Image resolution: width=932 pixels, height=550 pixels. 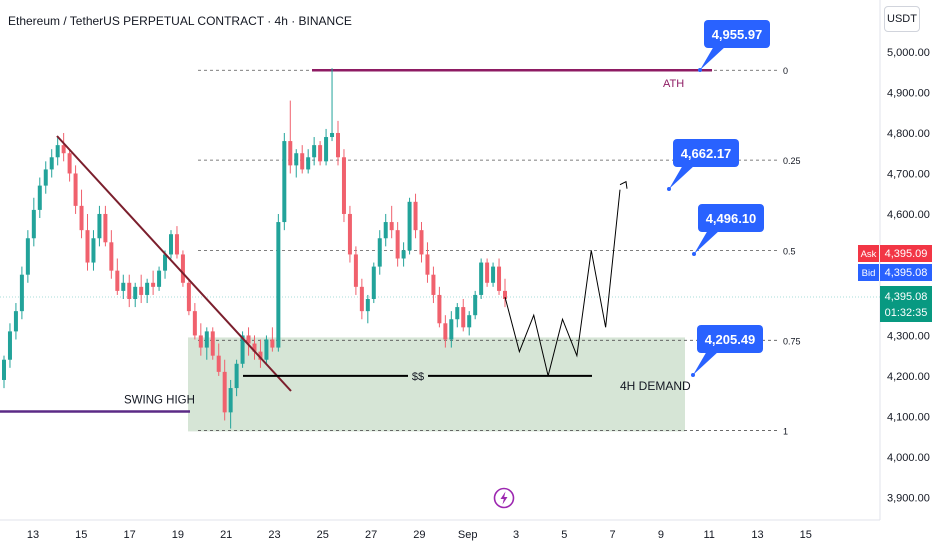 I want to click on ask-price-tag-label: Ask, so click(x=869, y=254).